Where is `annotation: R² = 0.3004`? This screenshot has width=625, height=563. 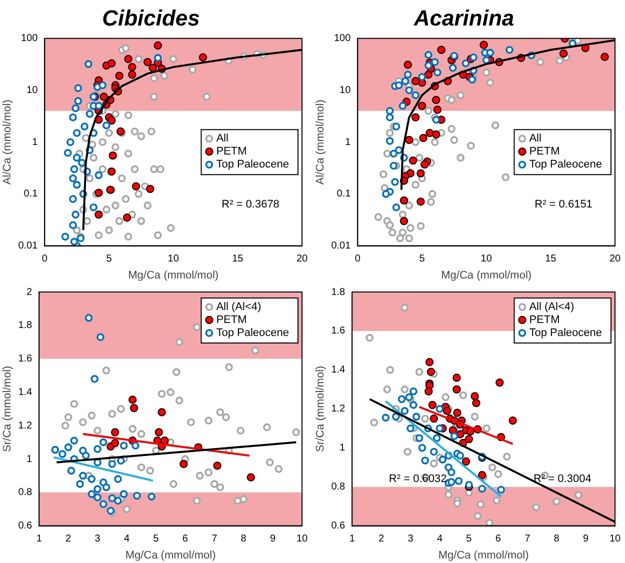 annotation: R² = 0.3004 is located at coordinates (563, 479).